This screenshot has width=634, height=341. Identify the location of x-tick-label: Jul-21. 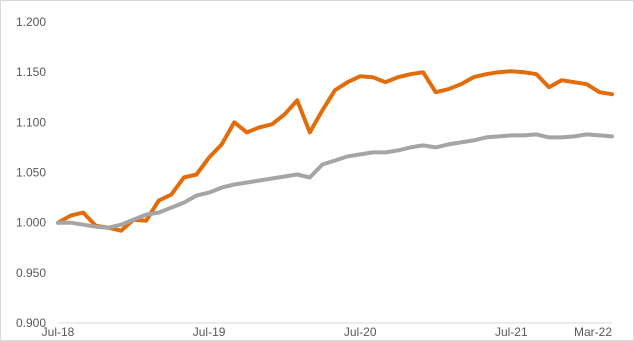
(511, 332).